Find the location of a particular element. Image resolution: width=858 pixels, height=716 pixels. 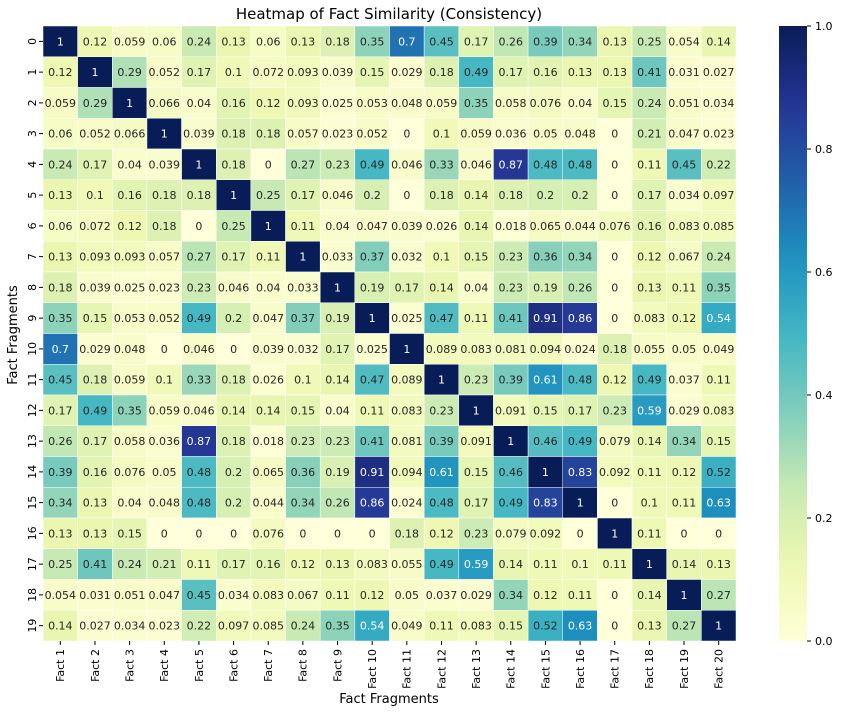

cell-value-label: 0.023 is located at coordinates (338, 134).